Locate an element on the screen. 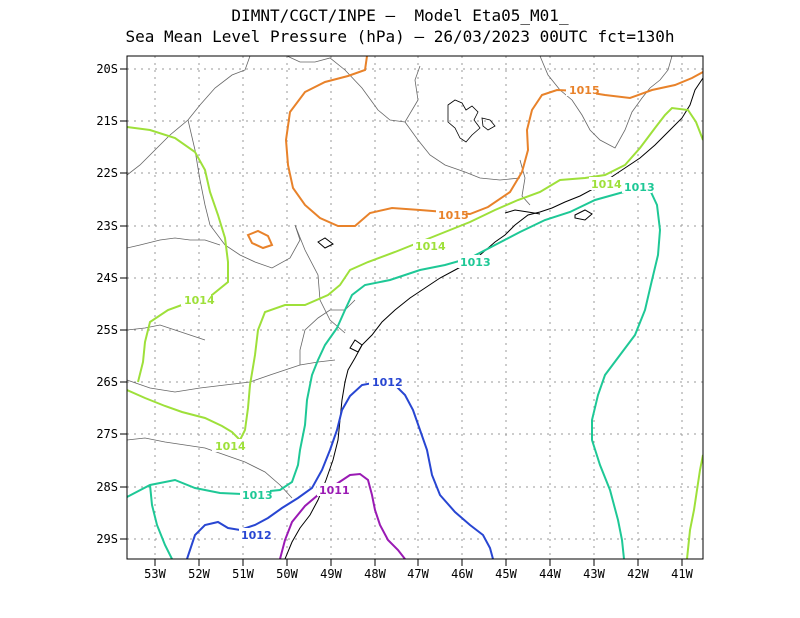  lon-label: 47W is located at coordinates (418, 574).